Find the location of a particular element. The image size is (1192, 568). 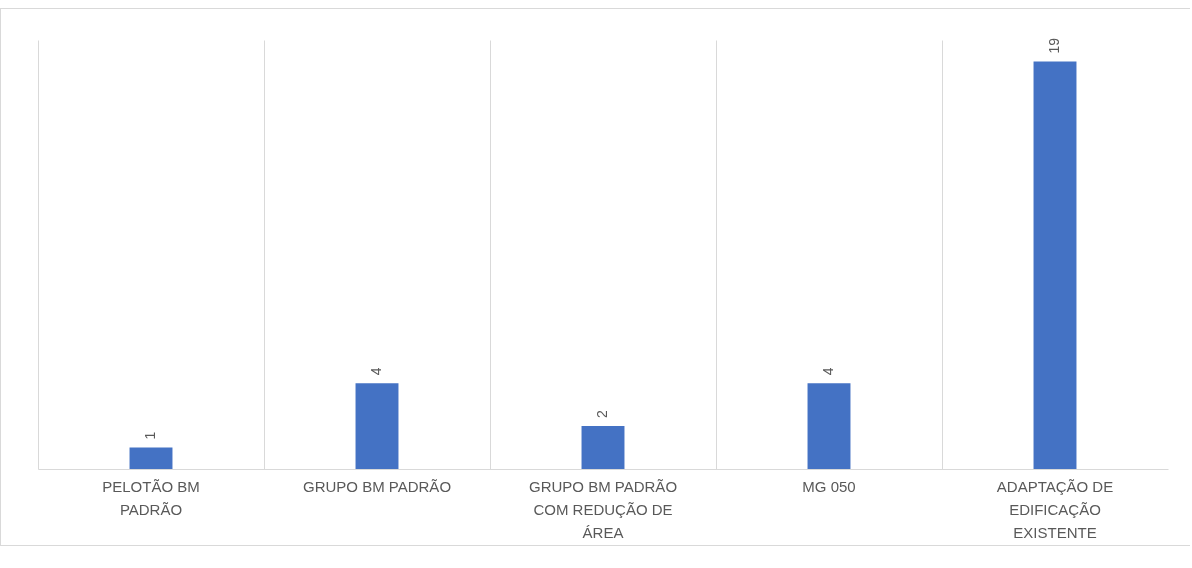

data-label: 19 is located at coordinates (1054, 45).